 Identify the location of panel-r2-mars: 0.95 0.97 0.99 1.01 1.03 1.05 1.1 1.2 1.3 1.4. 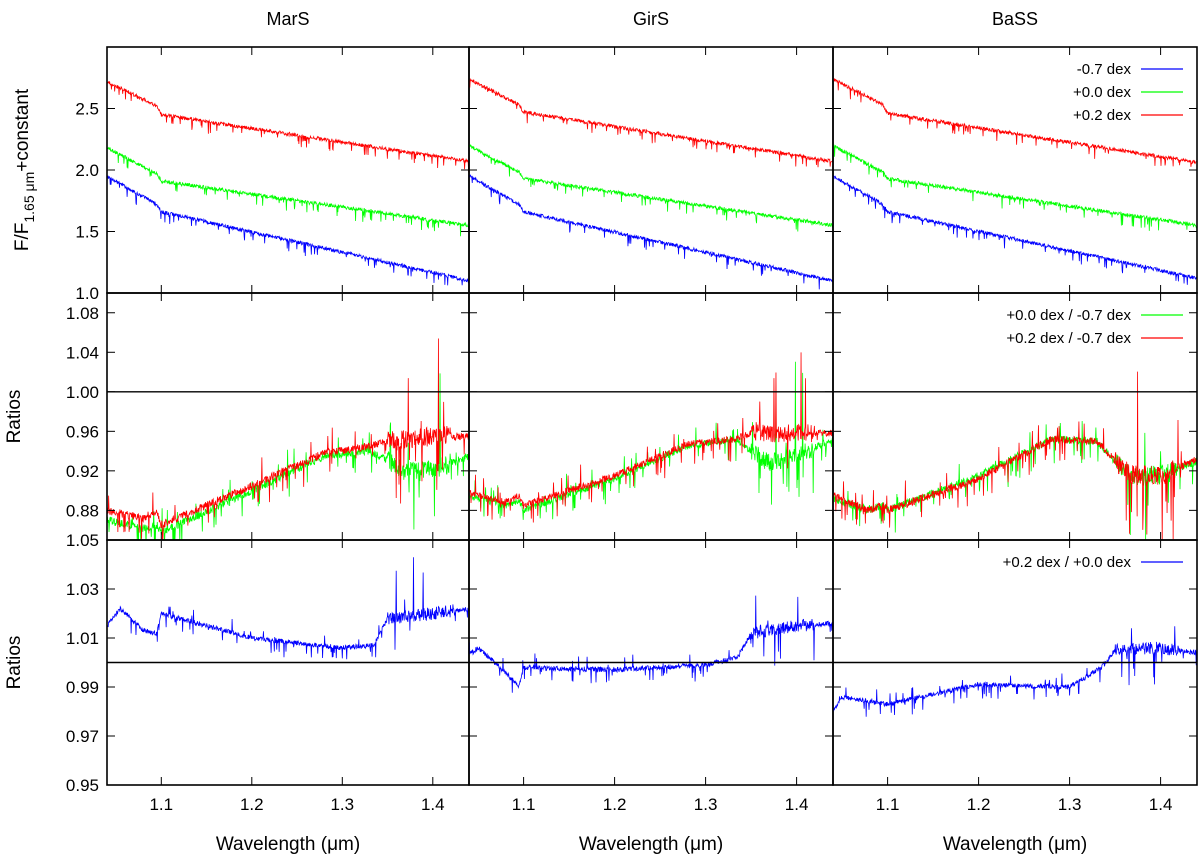
(268, 672).